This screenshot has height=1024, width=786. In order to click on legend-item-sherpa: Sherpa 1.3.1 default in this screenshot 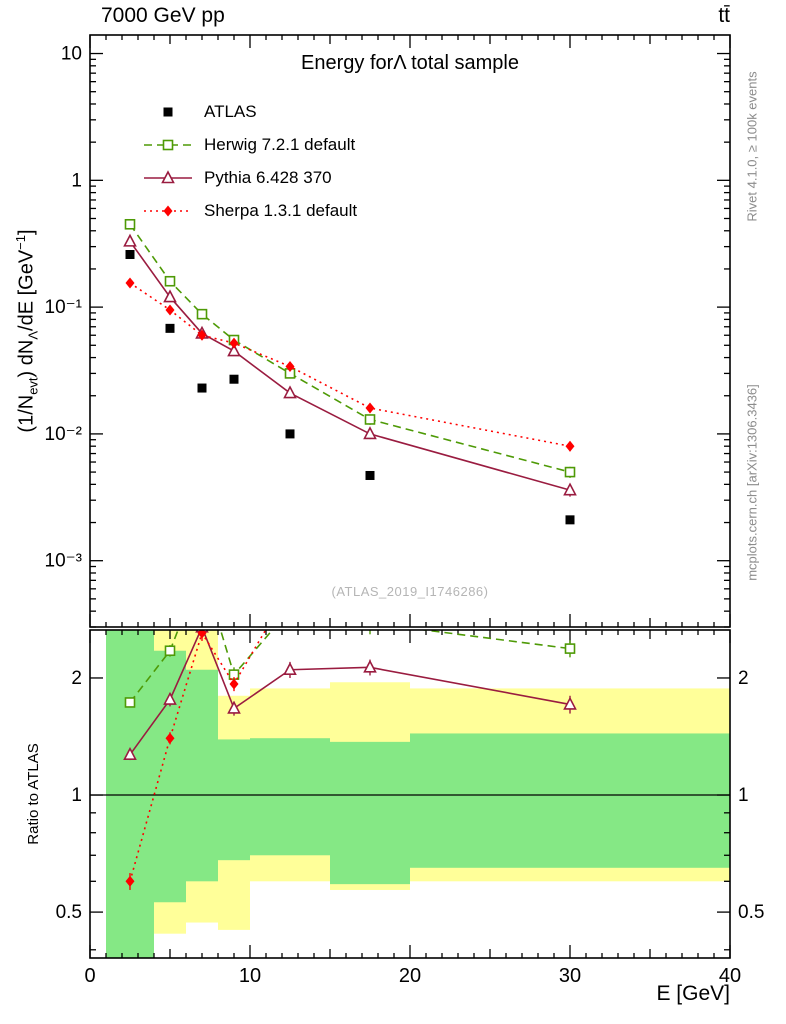, I will do `click(249, 210)`.